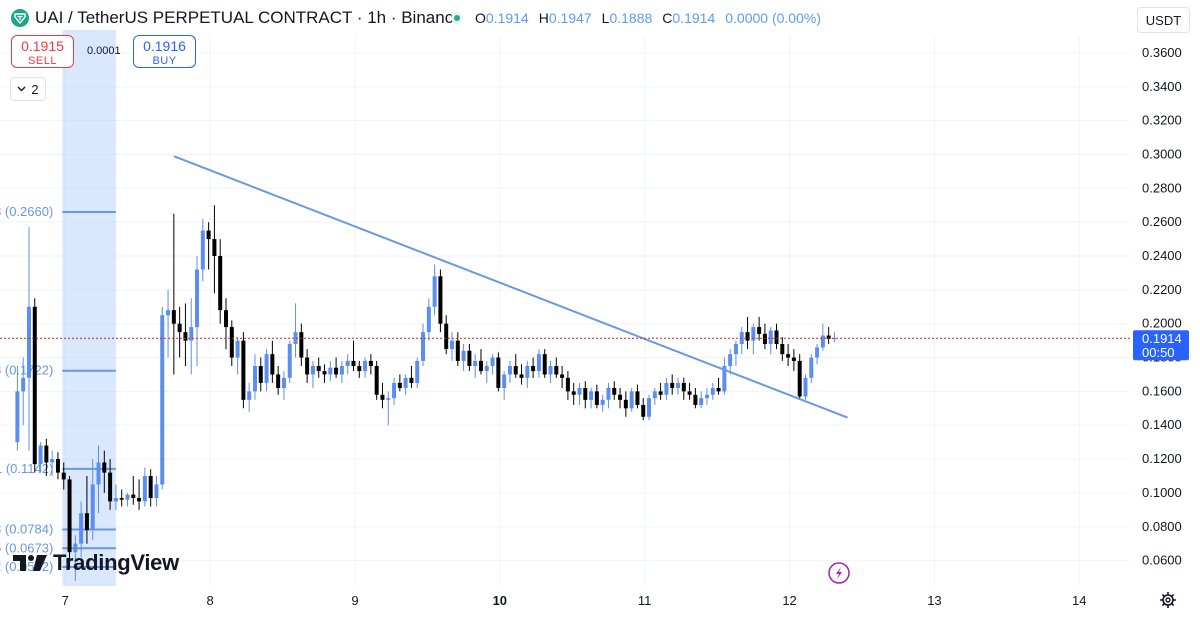  Describe the element at coordinates (26, 468) in the screenshot. I see `fib-level-label: 1 (0.1142)` at that location.